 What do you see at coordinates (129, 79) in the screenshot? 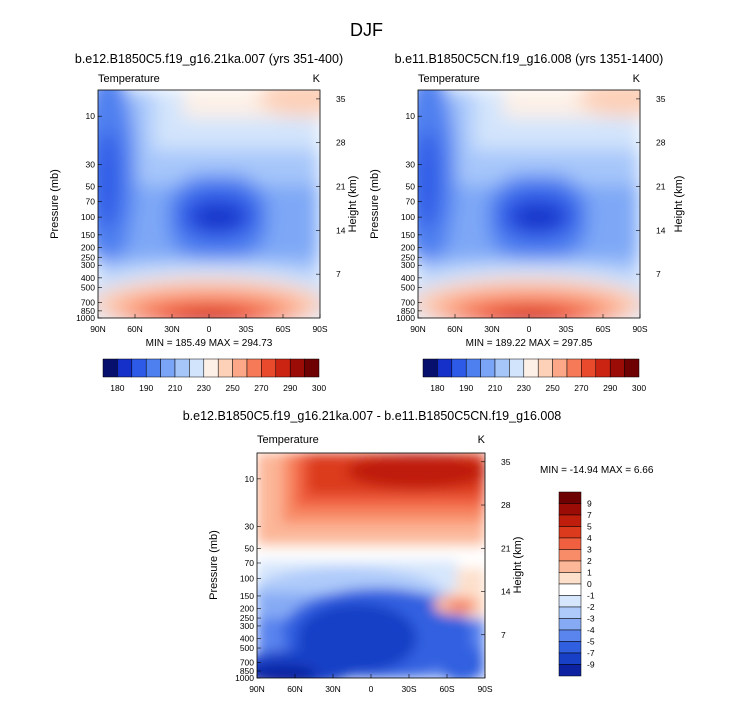
I see `panel-left-variable-label: Temperature` at bounding box center [129, 79].